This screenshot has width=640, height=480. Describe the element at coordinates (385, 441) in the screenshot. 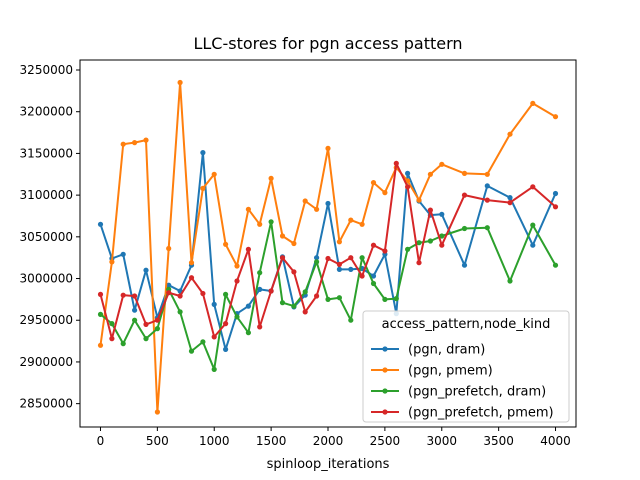

I see `x-tick-label: 2500` at that location.